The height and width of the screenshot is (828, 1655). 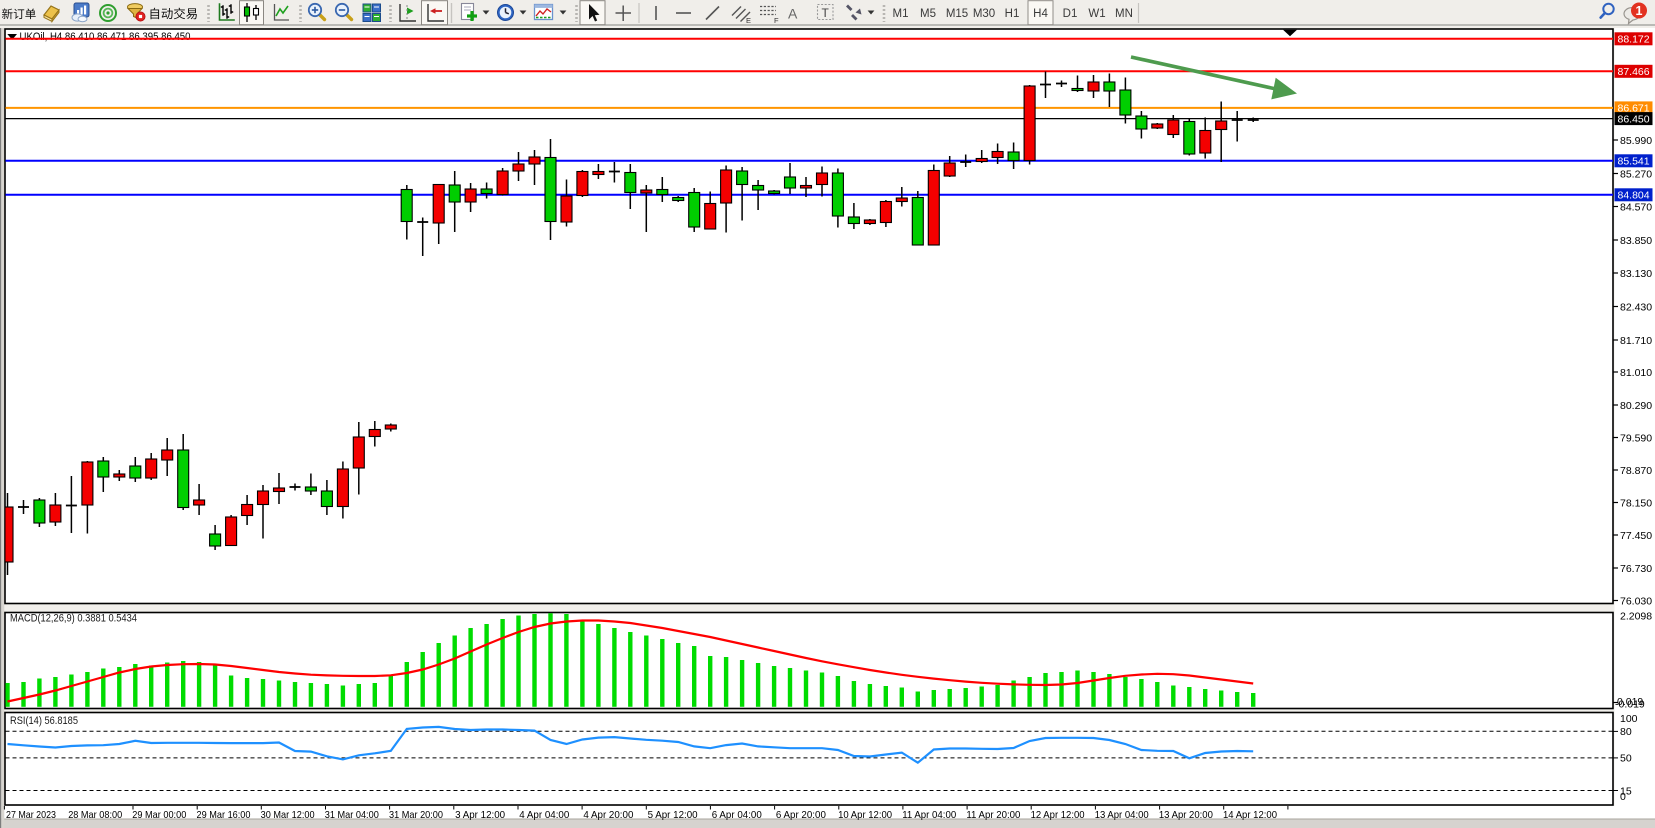 I want to click on svg-text: 13 Apr 20:00, so click(x=1186, y=815).